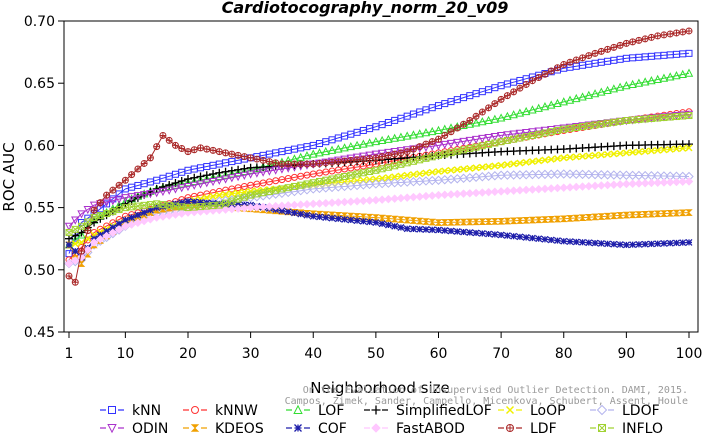 The width and height of the screenshot is (702, 434). Describe the element at coordinates (331, 411) in the screenshot. I see `legend-label: LOF` at that location.